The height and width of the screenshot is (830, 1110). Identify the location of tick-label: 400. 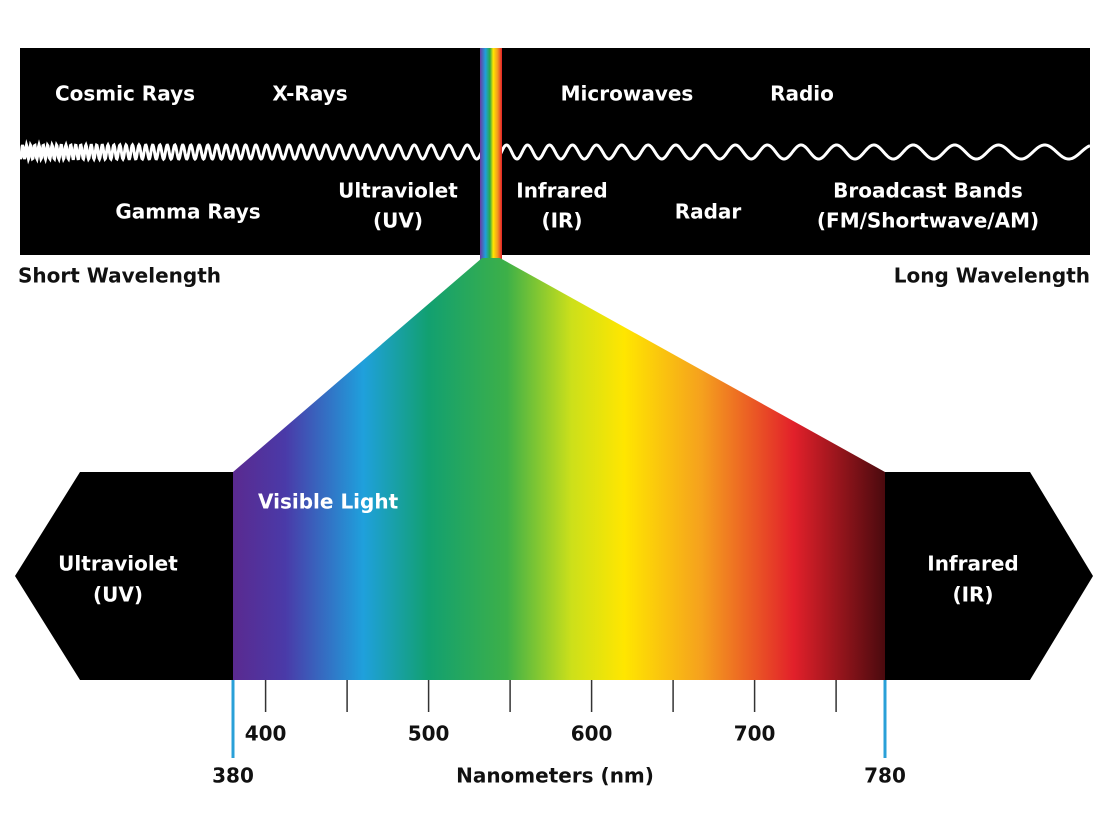
(266, 734).